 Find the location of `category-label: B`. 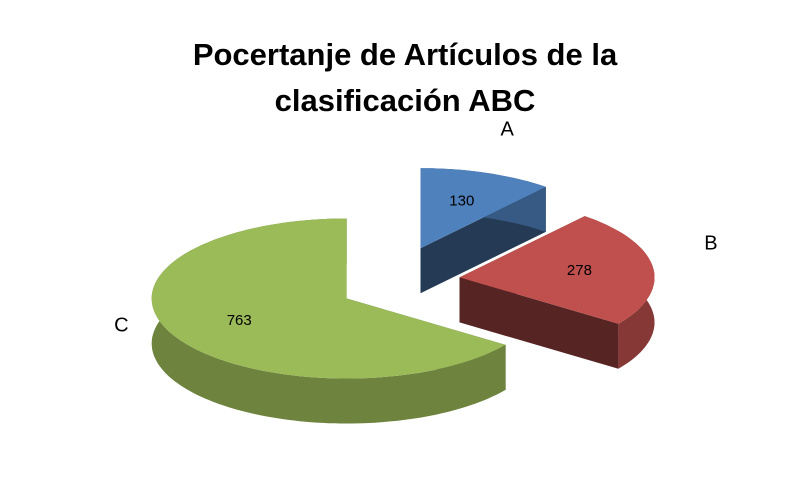

category-label: B is located at coordinates (710, 243).